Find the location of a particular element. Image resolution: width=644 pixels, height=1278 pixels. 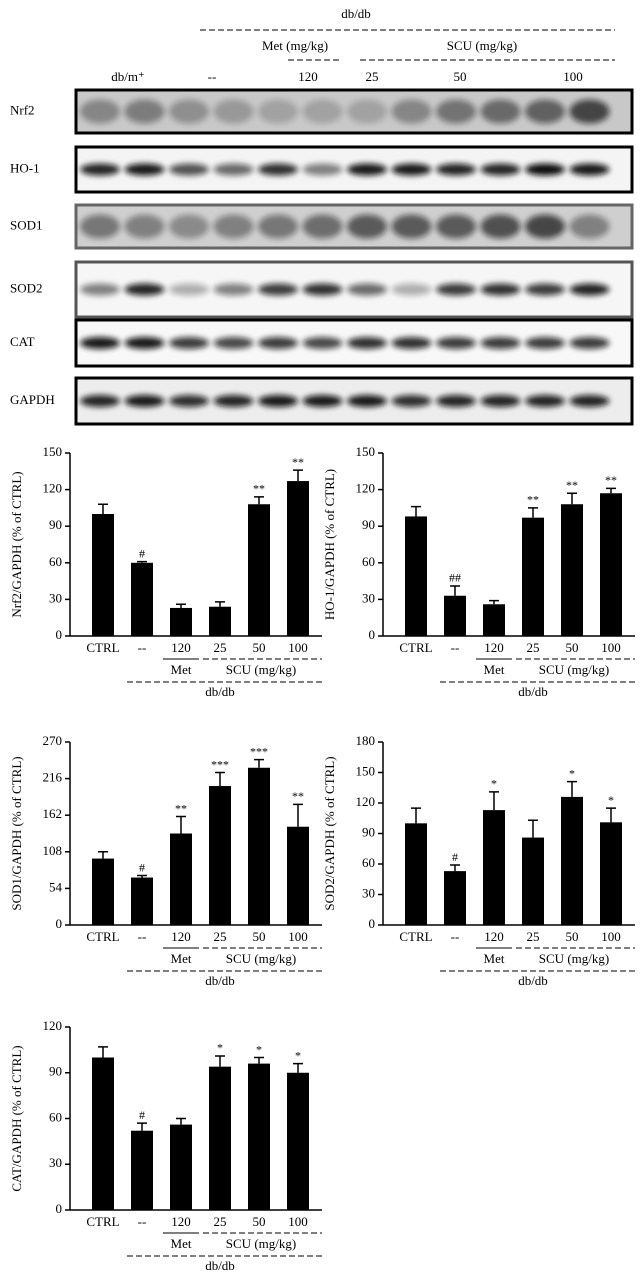

x-tick-label: 25 is located at coordinates (220, 1221).